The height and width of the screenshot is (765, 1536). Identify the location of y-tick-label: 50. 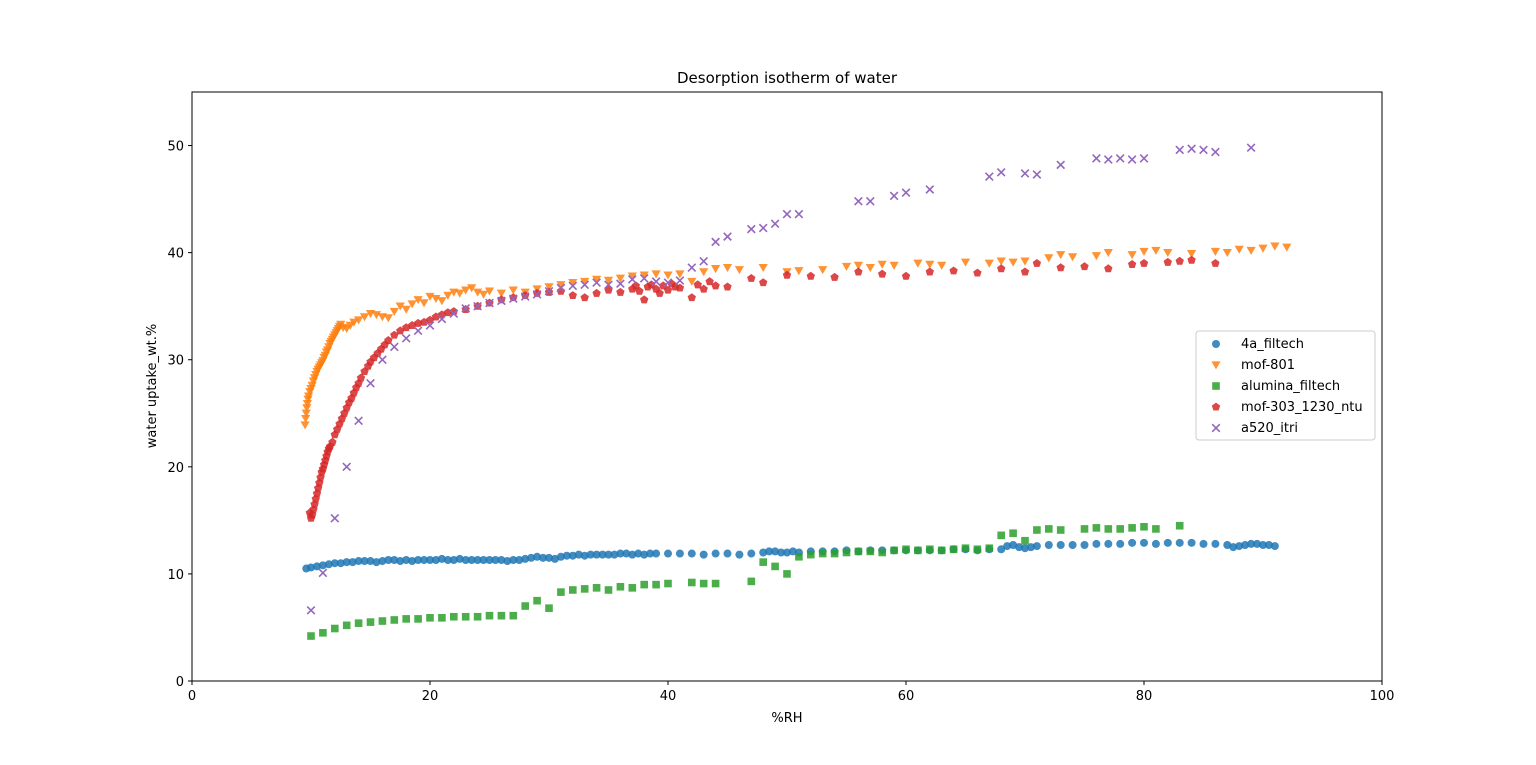
(175, 147).